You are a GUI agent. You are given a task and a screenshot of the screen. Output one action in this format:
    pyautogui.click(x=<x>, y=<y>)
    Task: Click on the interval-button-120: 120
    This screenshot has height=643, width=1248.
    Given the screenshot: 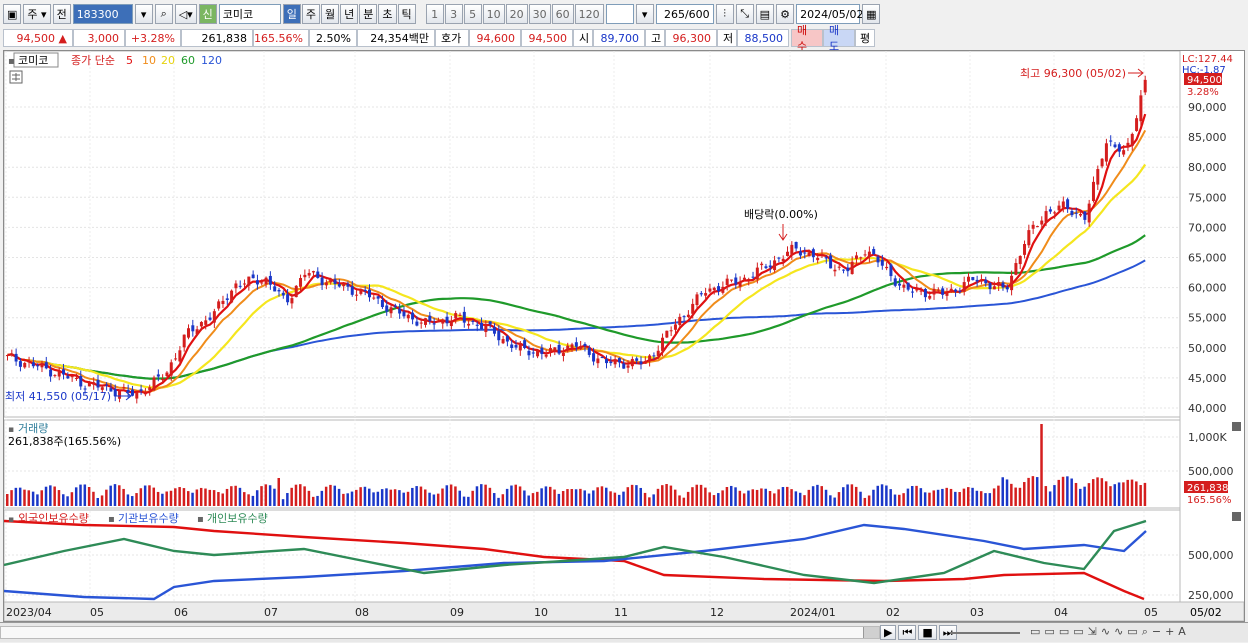 What is the action you would take?
    pyautogui.click(x=589, y=14)
    